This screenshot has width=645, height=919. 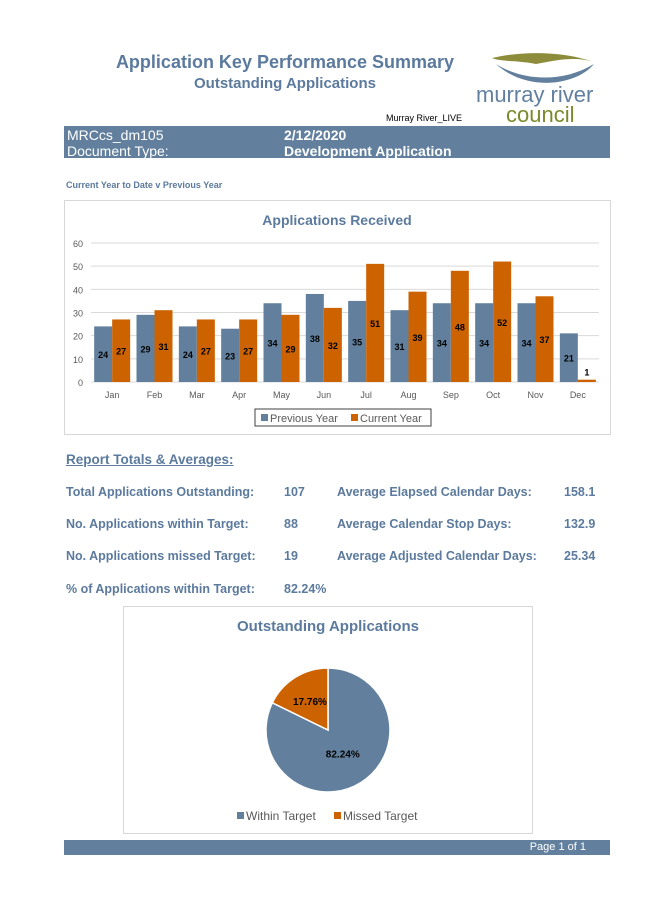 I want to click on bar-data-label: 24, so click(x=103, y=355).